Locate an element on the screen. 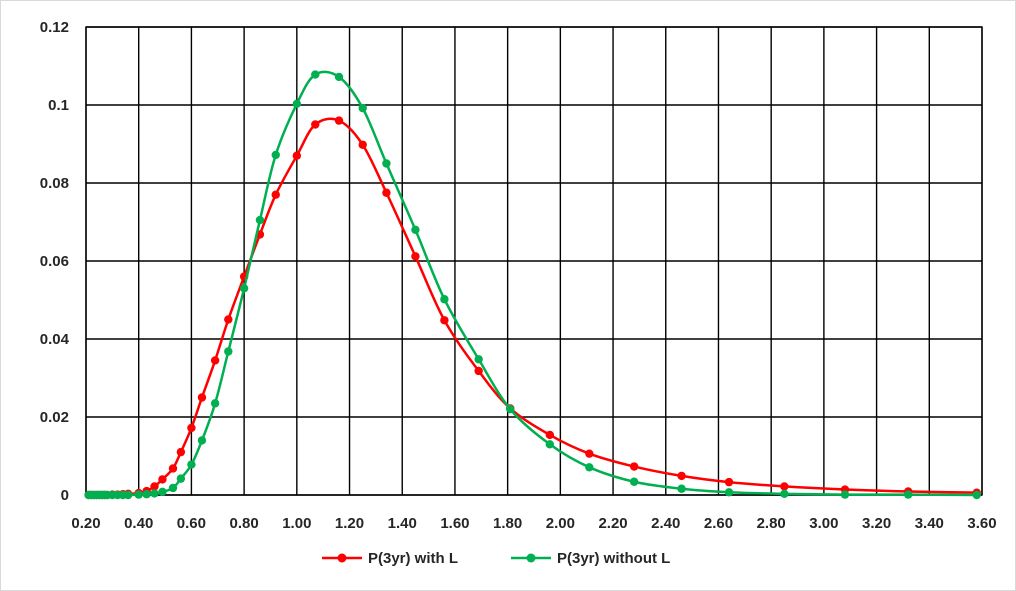 Image resolution: width=1016 pixels, height=591 pixels. x-tick-label: 2.80 is located at coordinates (771, 523).